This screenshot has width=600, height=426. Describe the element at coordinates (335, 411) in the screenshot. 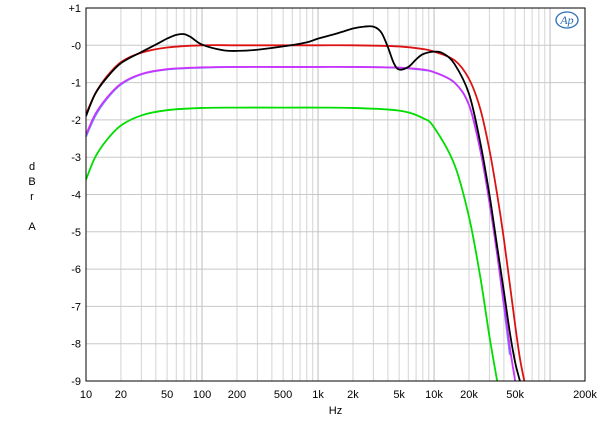

I see `x-axis-label: Hz` at that location.